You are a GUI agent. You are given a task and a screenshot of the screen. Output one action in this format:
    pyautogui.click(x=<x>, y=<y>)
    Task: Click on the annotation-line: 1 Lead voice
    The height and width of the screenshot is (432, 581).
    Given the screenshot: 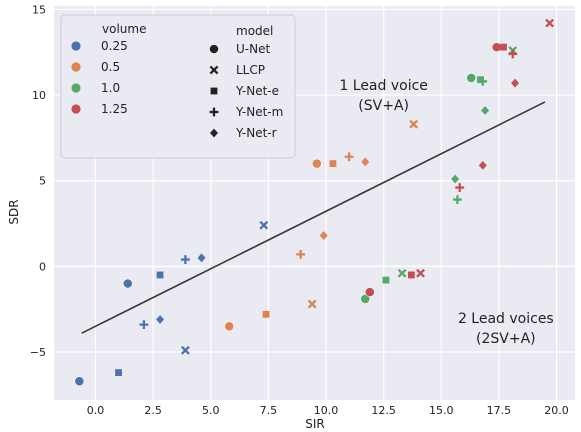 What is the action you would take?
    pyautogui.click(x=383, y=86)
    